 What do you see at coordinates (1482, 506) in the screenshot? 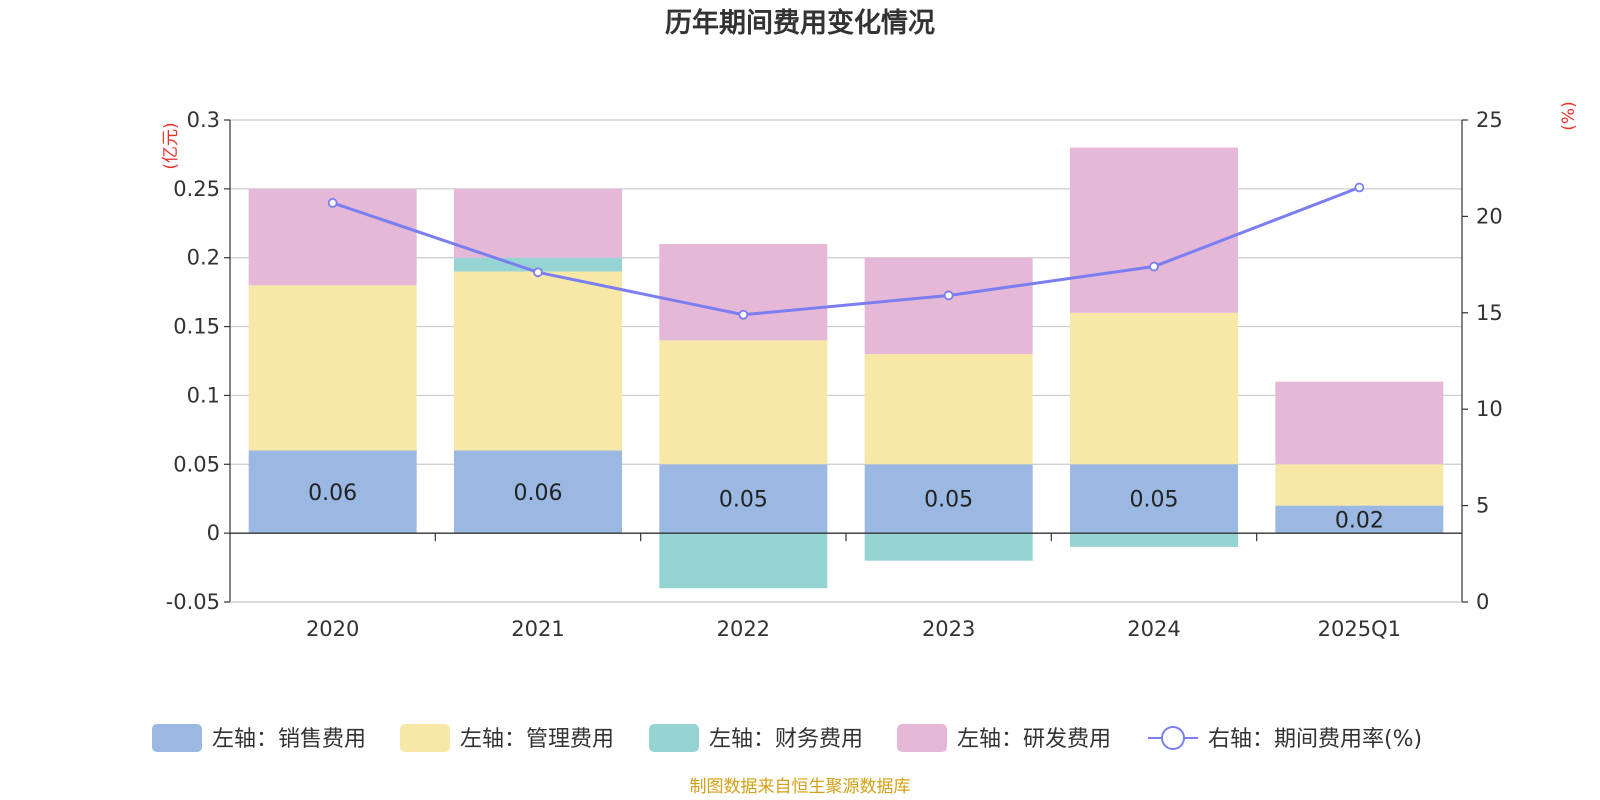
I see `right-tick-label: 5` at bounding box center [1482, 506].